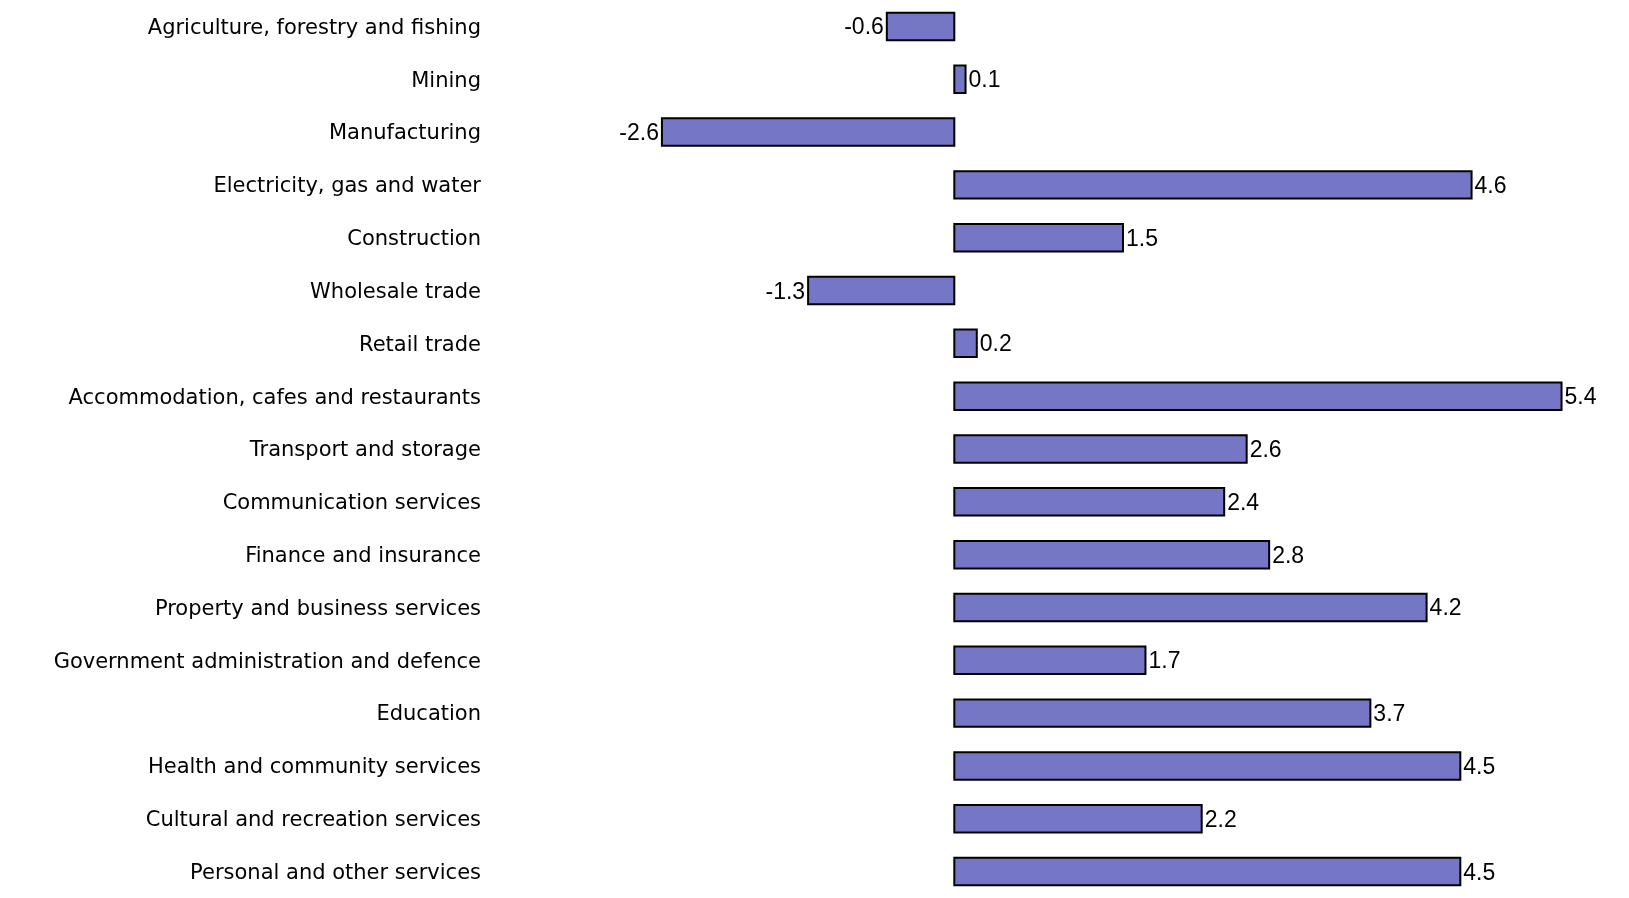 The image size is (1629, 898). Describe the element at coordinates (1445, 607) in the screenshot. I see `data-label: 4.2` at that location.